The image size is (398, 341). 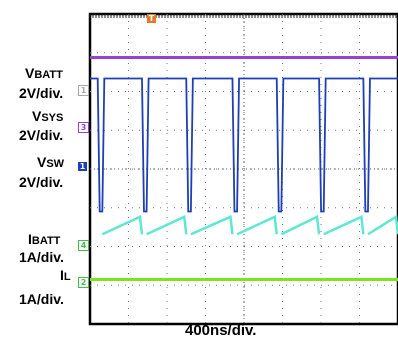 What do you see at coordinates (41, 93) in the screenshot?
I see `scale-vbatt: 2V/div.` at bounding box center [41, 93].